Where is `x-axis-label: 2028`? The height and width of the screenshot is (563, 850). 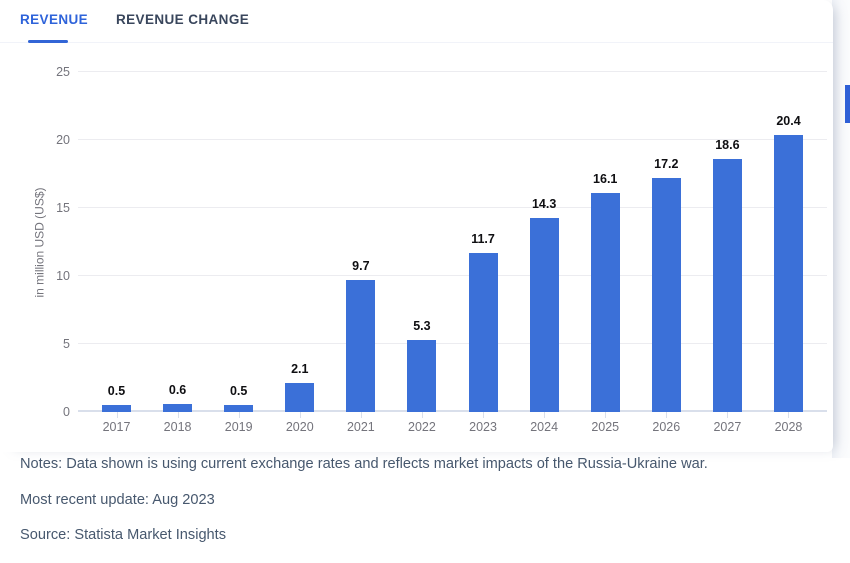 x-axis-label: 2028 is located at coordinates (788, 427).